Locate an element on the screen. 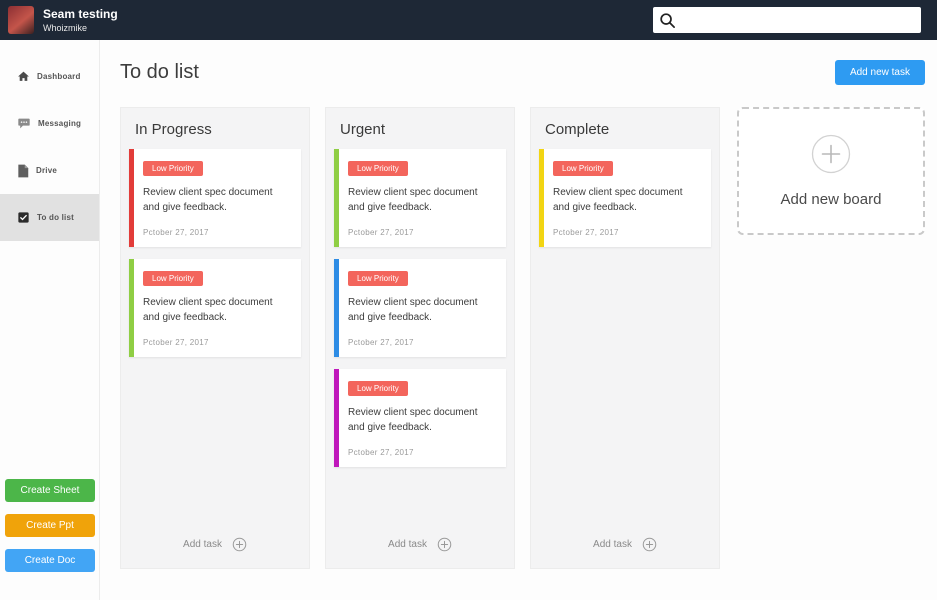 Image resolution: width=937 pixels, height=600 pixels. topbar-titles: Seam testing Whoizmike is located at coordinates (80, 20).